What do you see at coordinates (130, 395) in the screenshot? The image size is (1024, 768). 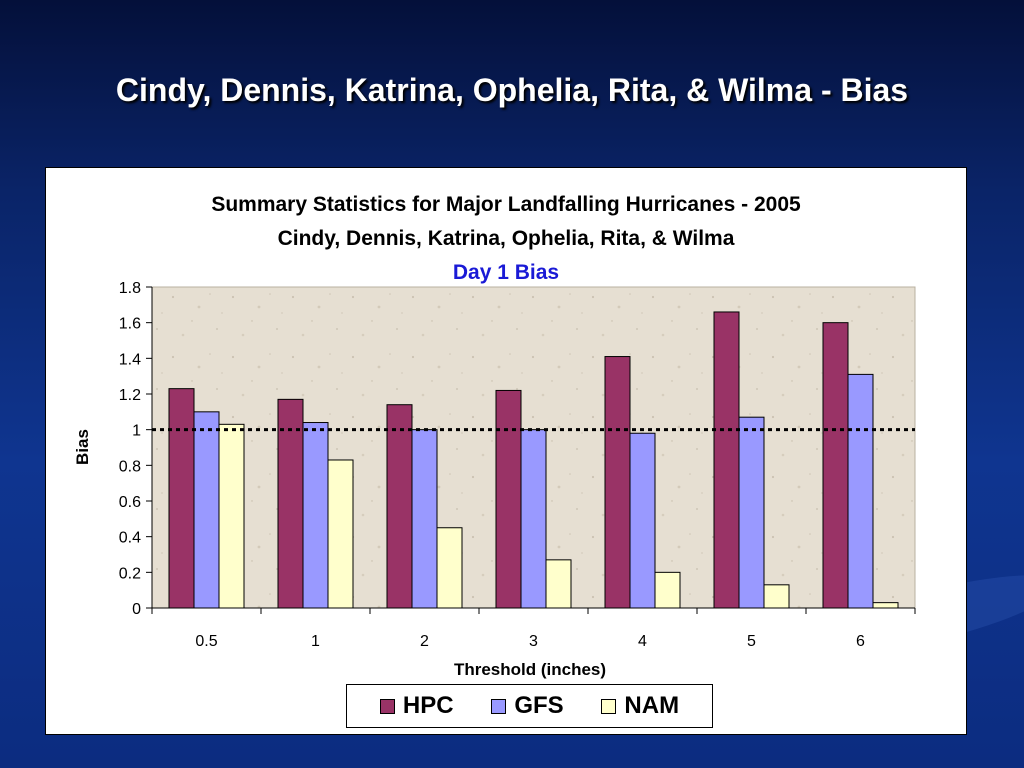 I see `y-tick-label: 1.2` at bounding box center [130, 395].